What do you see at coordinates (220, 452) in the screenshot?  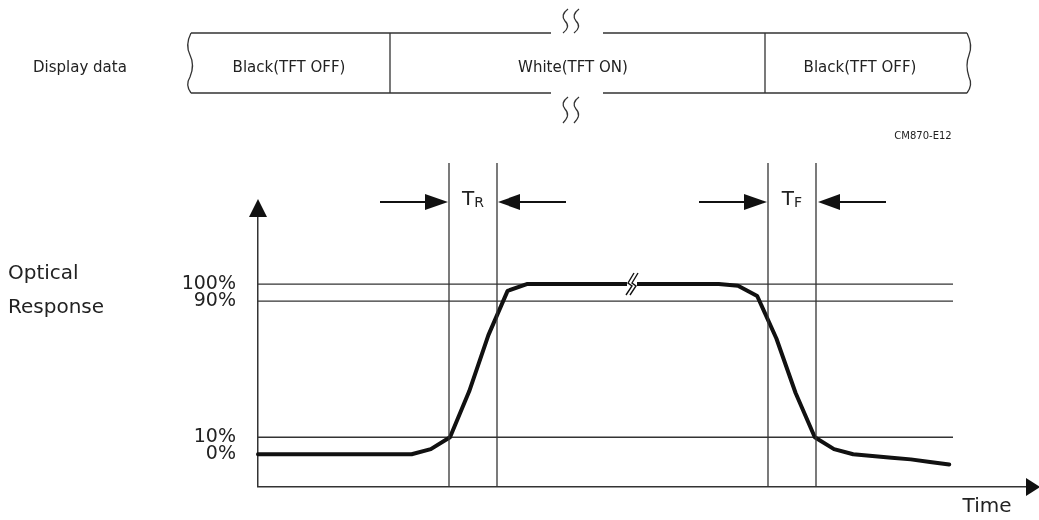 I see `y-tick-label: 0%` at bounding box center [220, 452].